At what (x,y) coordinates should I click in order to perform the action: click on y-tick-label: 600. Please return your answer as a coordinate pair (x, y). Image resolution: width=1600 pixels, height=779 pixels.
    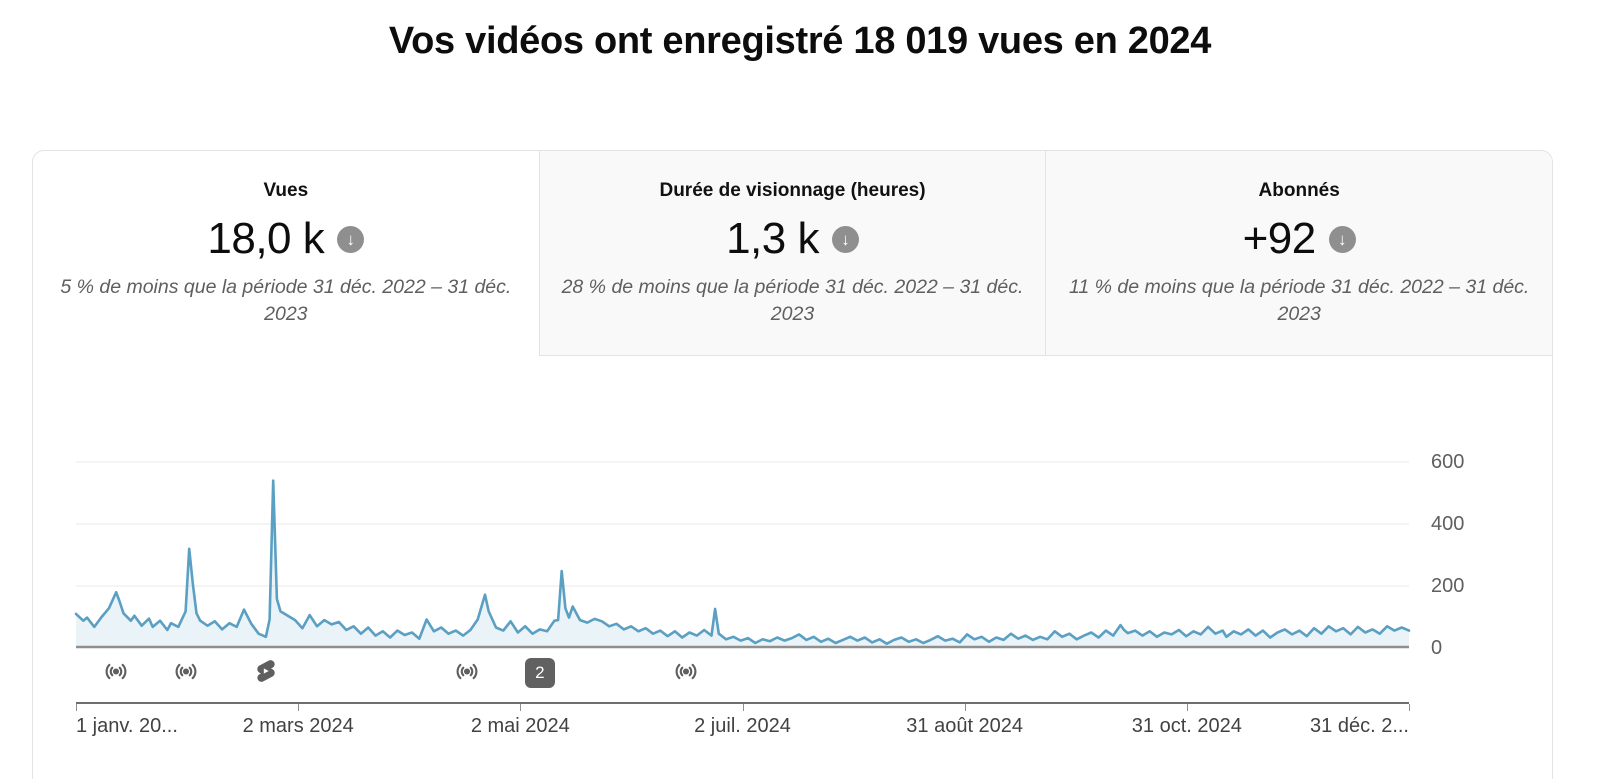
    Looking at the image, I should click on (1448, 462).